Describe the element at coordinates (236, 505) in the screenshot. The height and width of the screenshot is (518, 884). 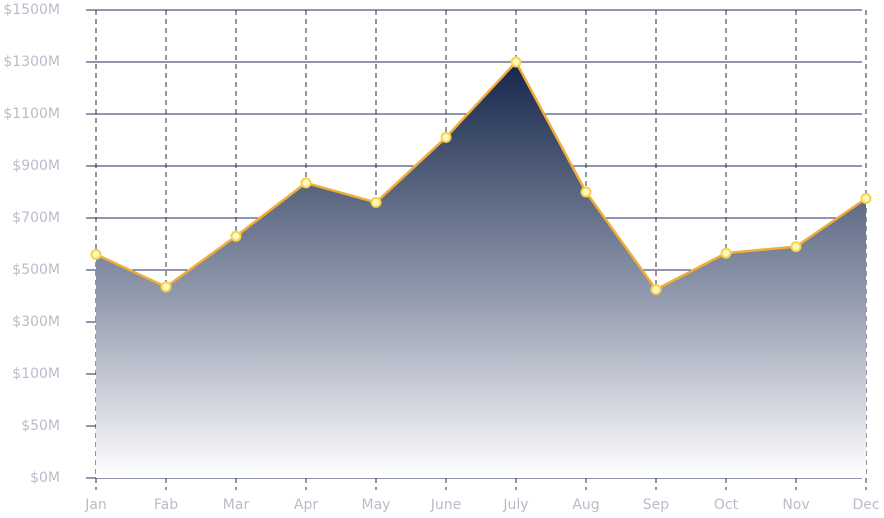
I see `x-tick-label: Mar` at that location.